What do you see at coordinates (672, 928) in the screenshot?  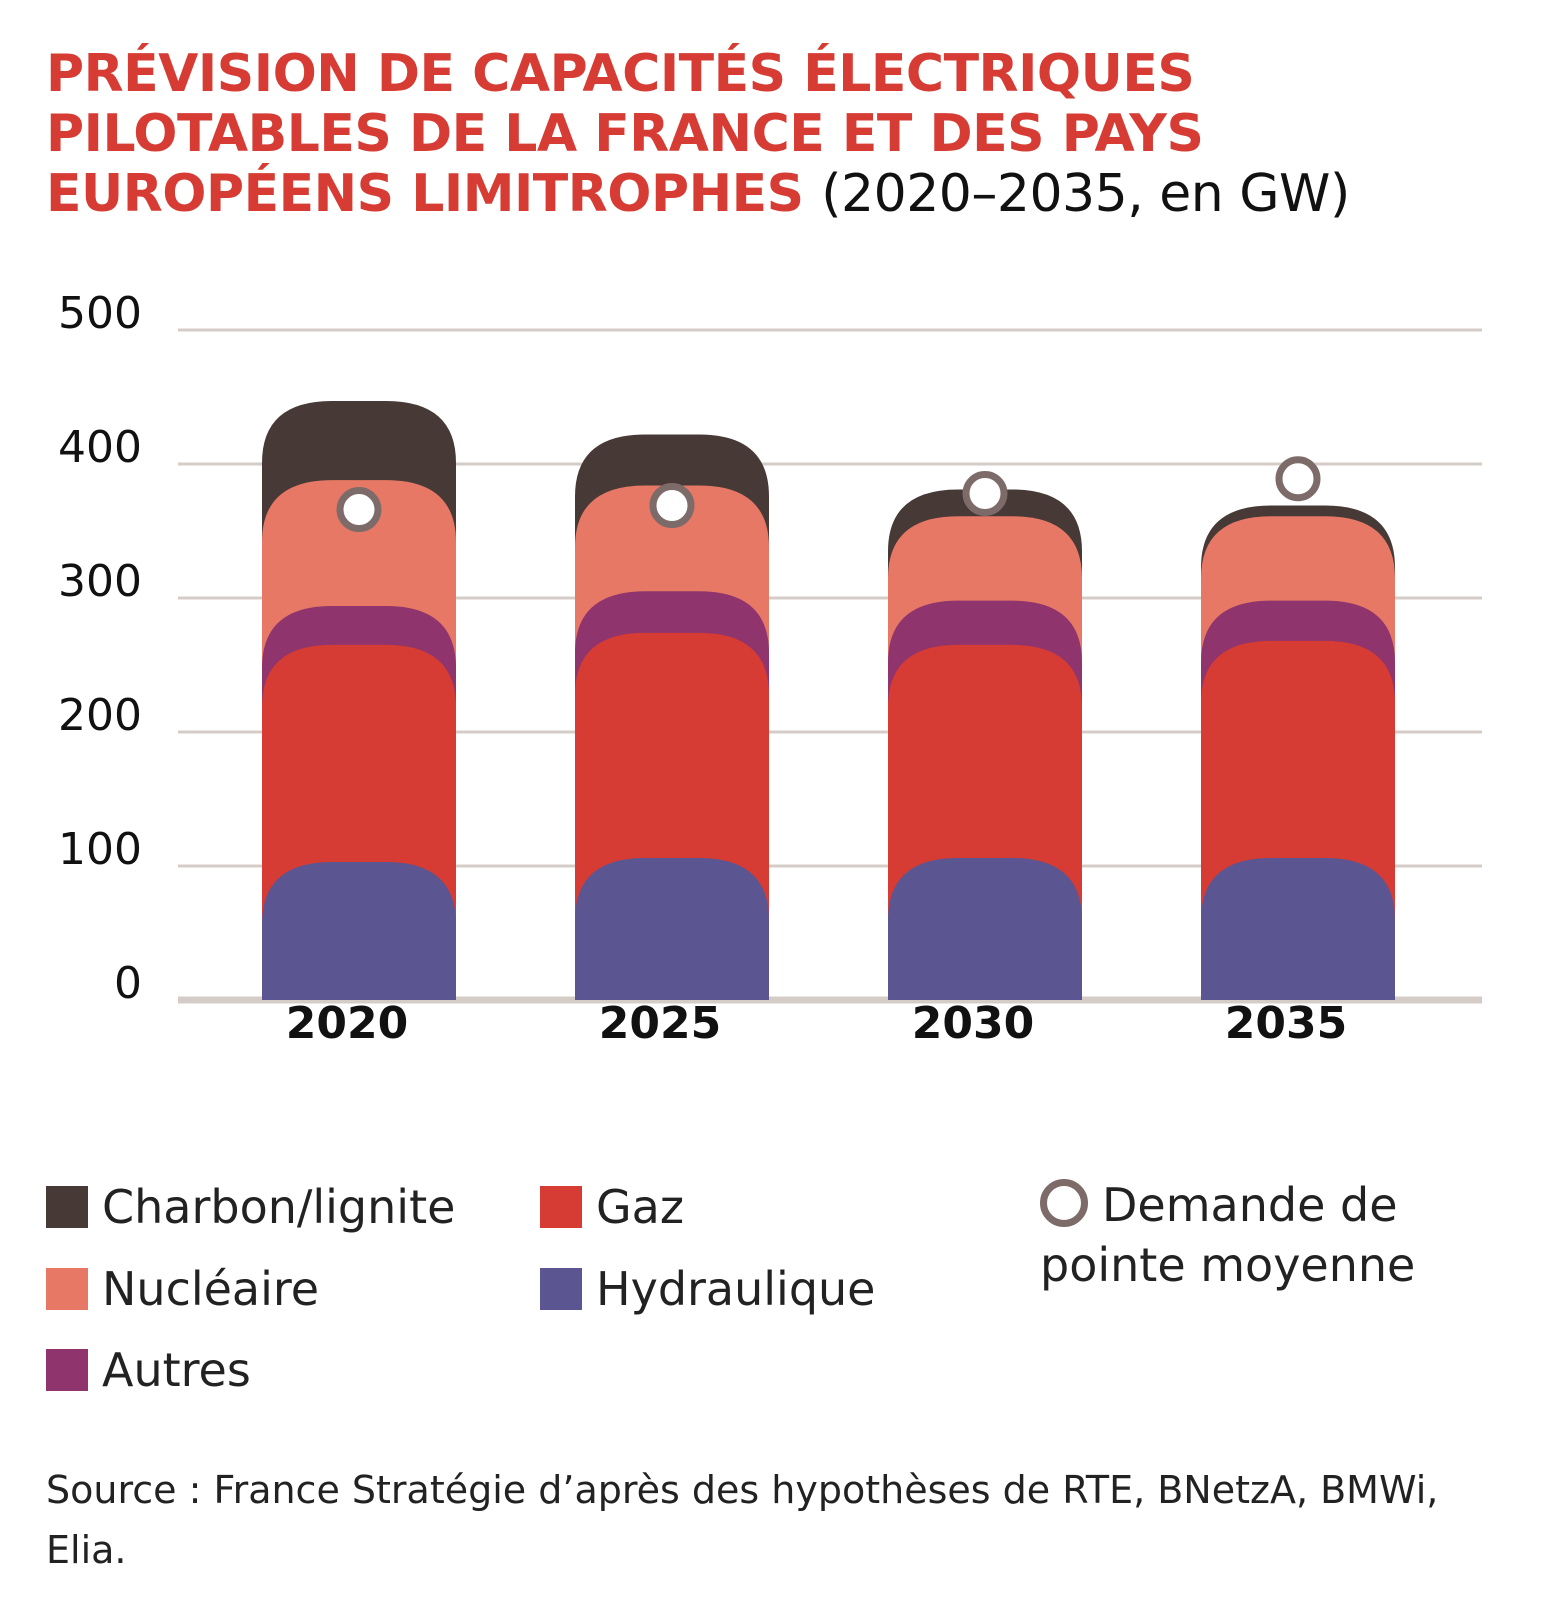 I see `bar-segment-hydraulique-2025` at bounding box center [672, 928].